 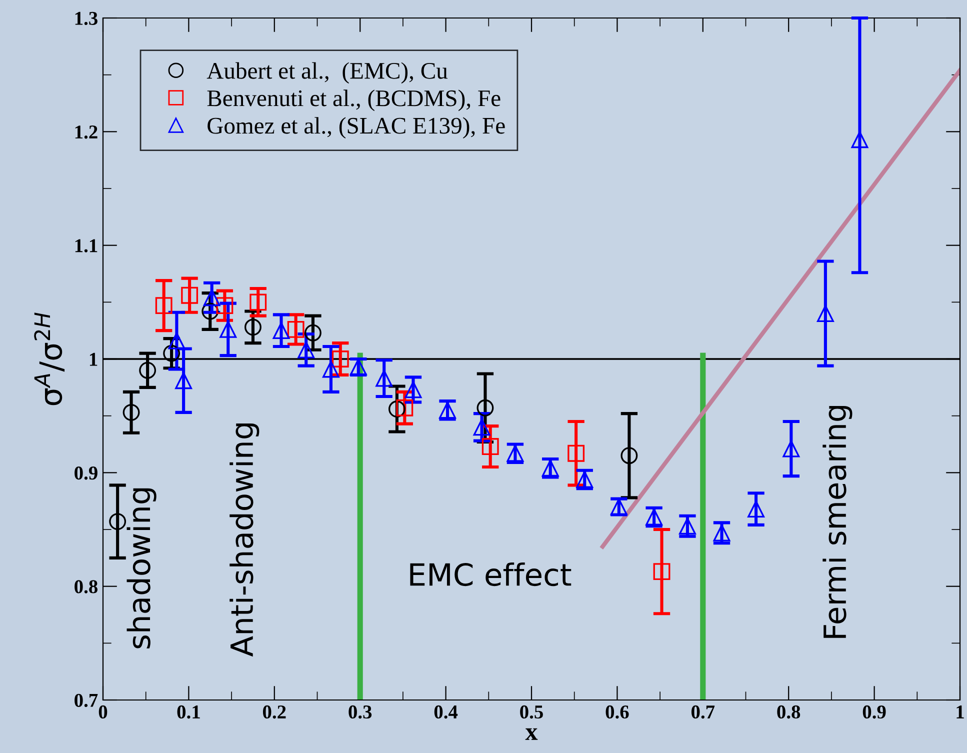 I want to click on annotation: Anti-shadowing, so click(x=245, y=540).